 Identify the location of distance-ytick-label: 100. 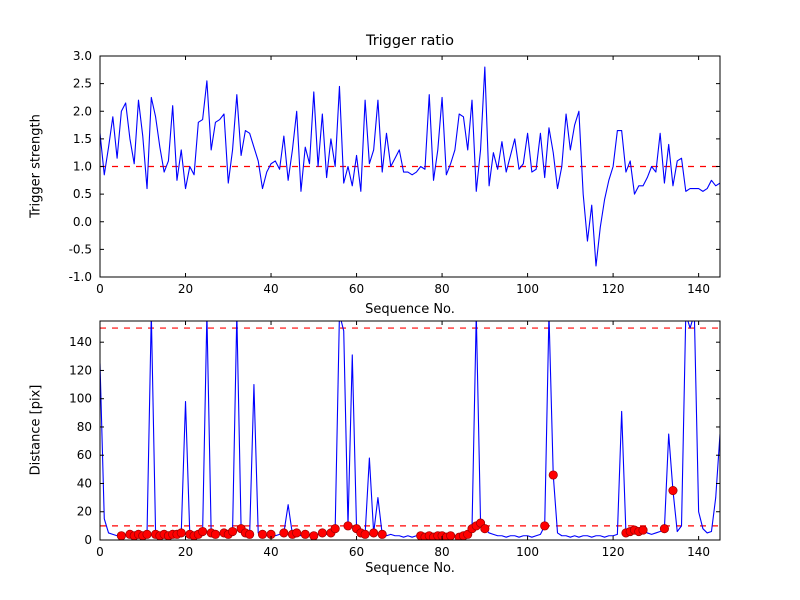
(80, 399).